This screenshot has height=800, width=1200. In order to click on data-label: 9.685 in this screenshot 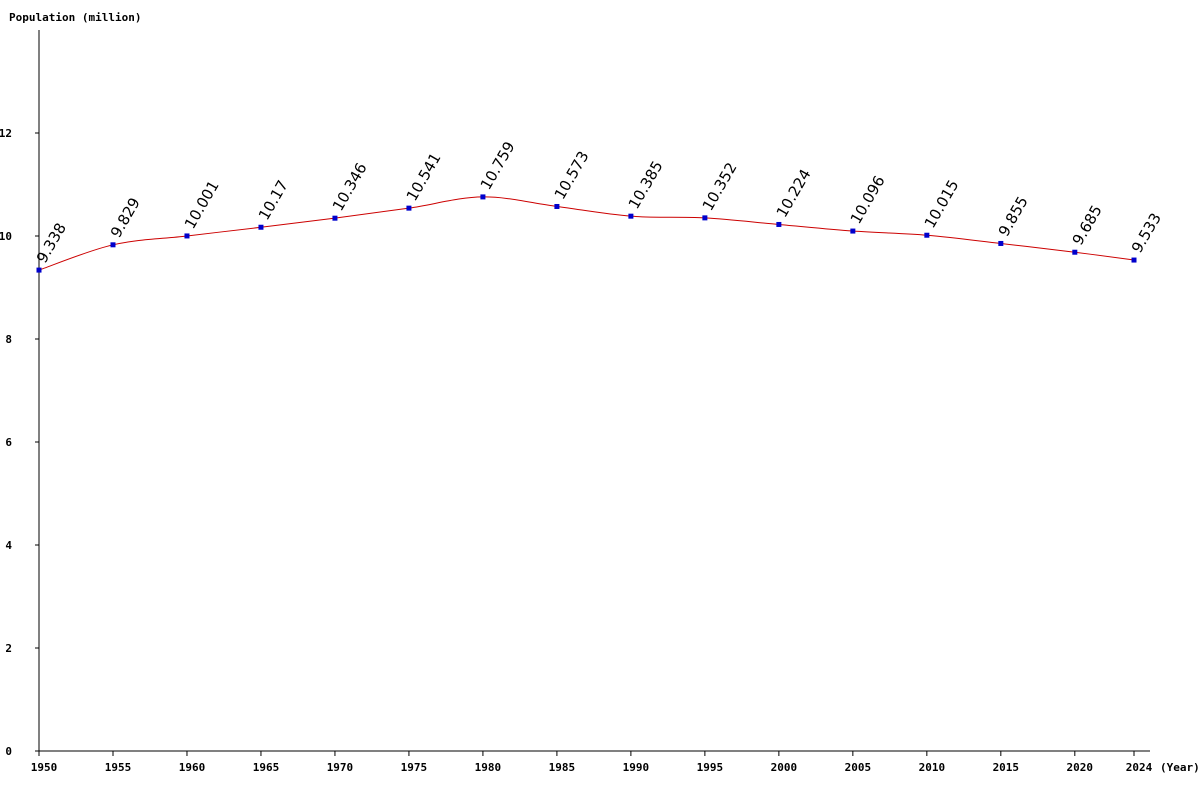, I will do `click(1087, 225)`.